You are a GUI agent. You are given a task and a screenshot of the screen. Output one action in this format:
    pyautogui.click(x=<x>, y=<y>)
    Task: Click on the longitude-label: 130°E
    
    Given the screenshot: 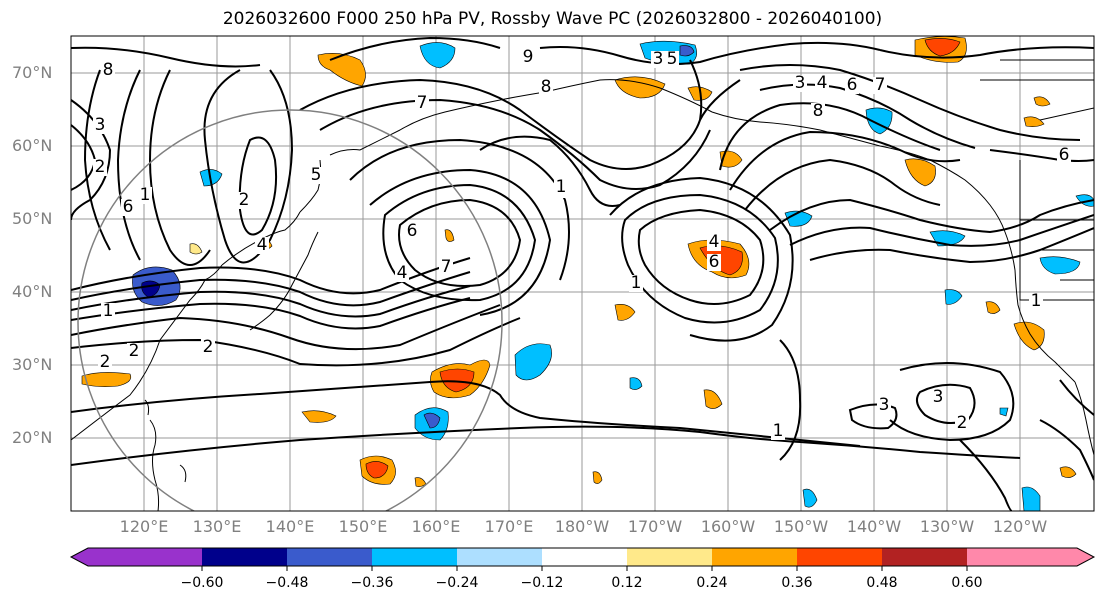 What is the action you would take?
    pyautogui.click(x=217, y=526)
    